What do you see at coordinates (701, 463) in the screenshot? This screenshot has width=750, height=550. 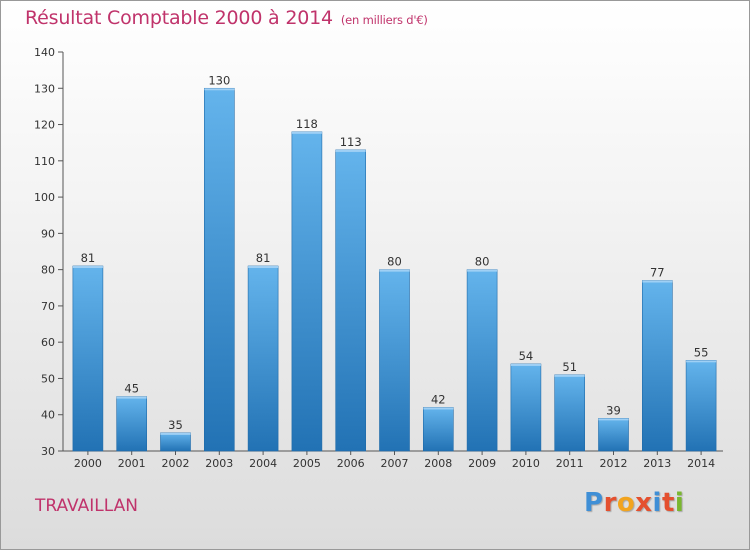 I see `x-tick-label-2014: 2014` at bounding box center [701, 463].